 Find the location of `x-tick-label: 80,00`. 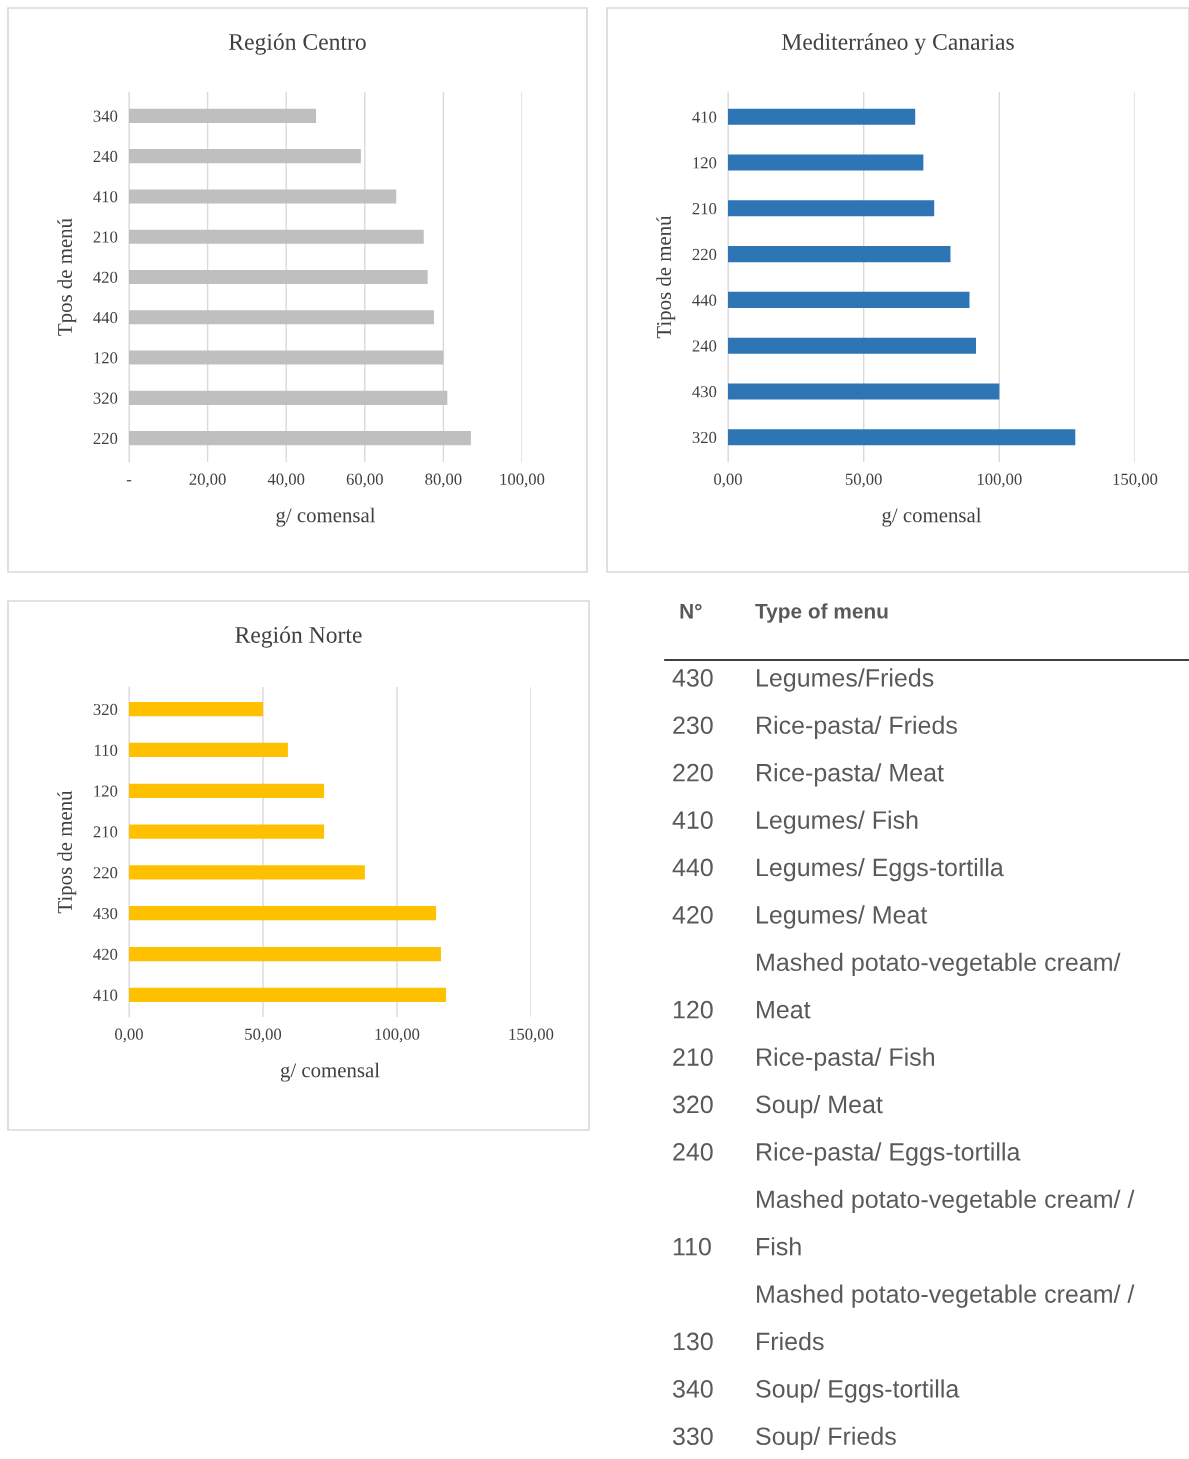

x-tick-label: 80,00 is located at coordinates (443, 480).